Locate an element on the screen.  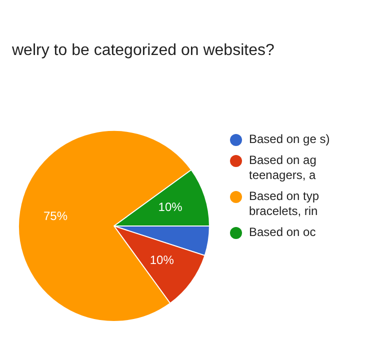
legend-label: Based on typ bracelets, rin is located at coordinates (284, 204).